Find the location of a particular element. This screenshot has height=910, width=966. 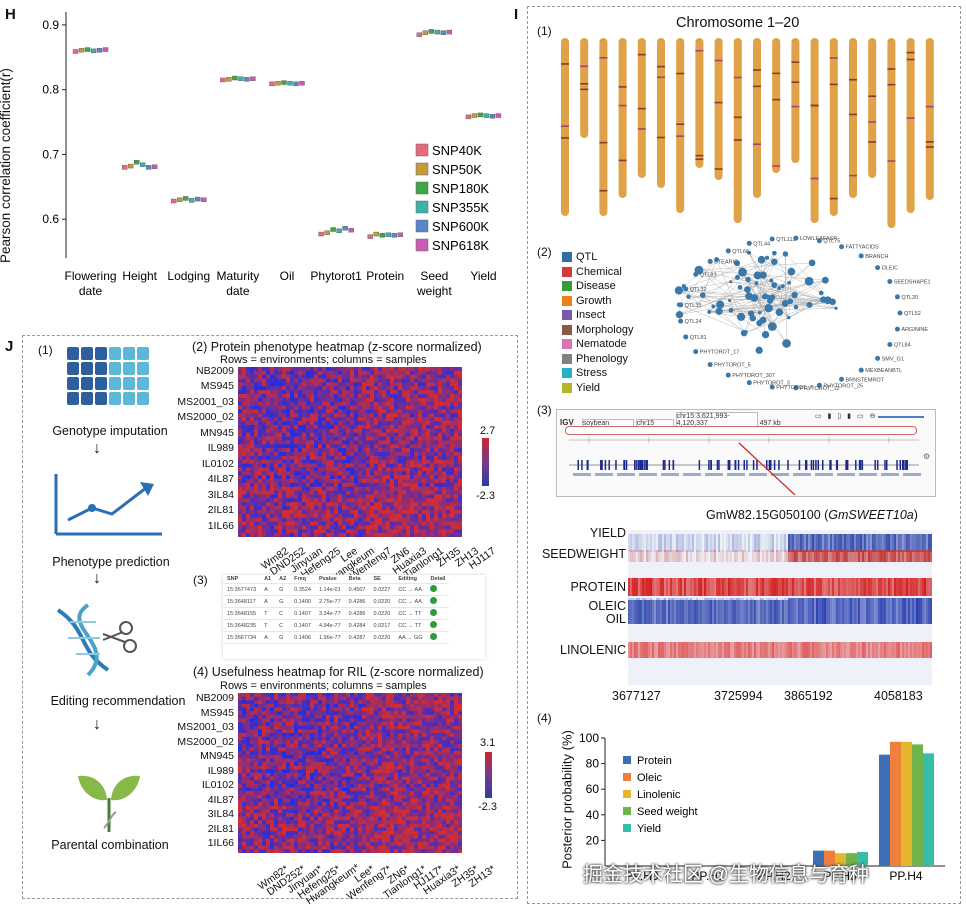

igv-tool-icons: ▭ ▮ ▯ ▮ ▭ ⊖ is located at coordinates (846, 416).